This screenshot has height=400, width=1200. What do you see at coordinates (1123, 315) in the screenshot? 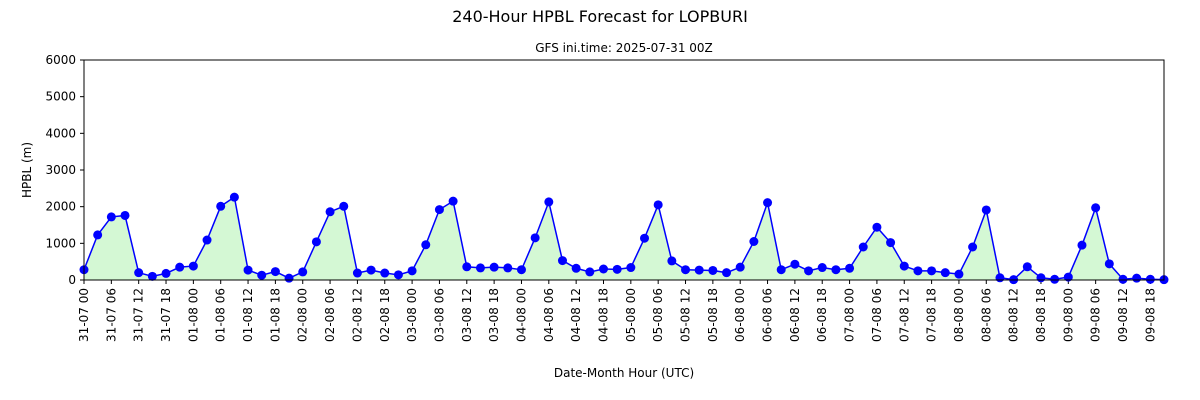
I see `x-tick-label: 09-08 12` at bounding box center [1123, 315].